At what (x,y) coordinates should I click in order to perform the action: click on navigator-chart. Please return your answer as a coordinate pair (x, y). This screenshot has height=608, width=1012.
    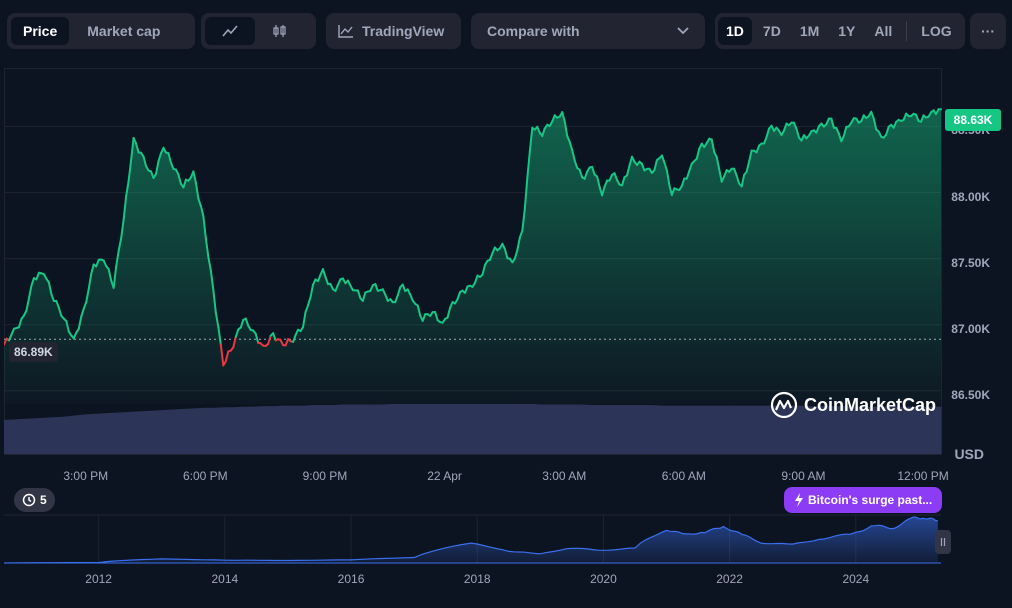
    Looking at the image, I should click on (506, 542).